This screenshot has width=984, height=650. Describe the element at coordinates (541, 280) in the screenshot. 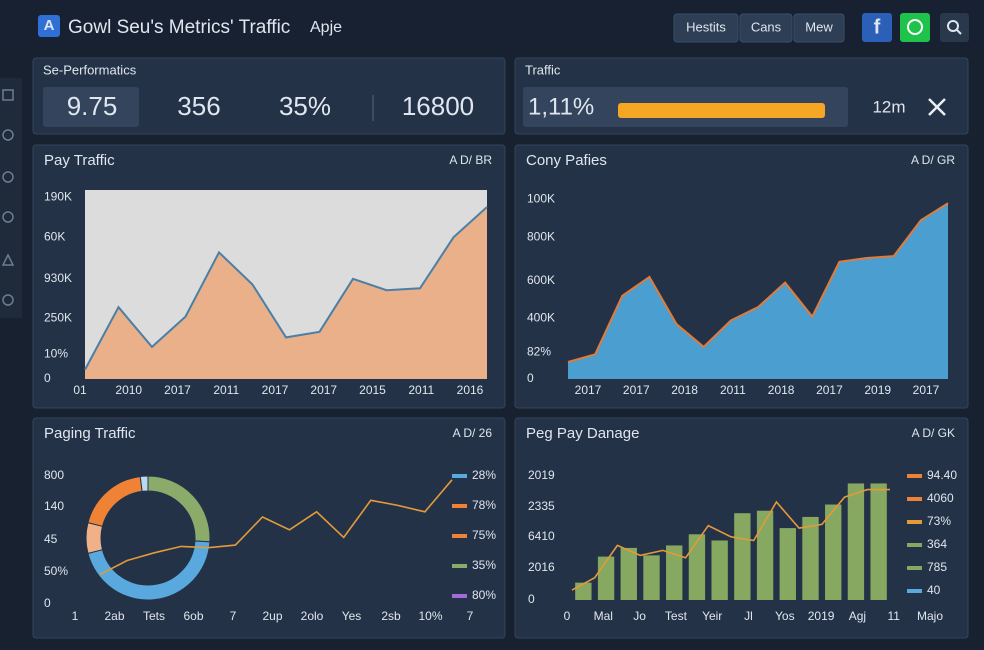

I see `y-tick-label: 600K` at that location.